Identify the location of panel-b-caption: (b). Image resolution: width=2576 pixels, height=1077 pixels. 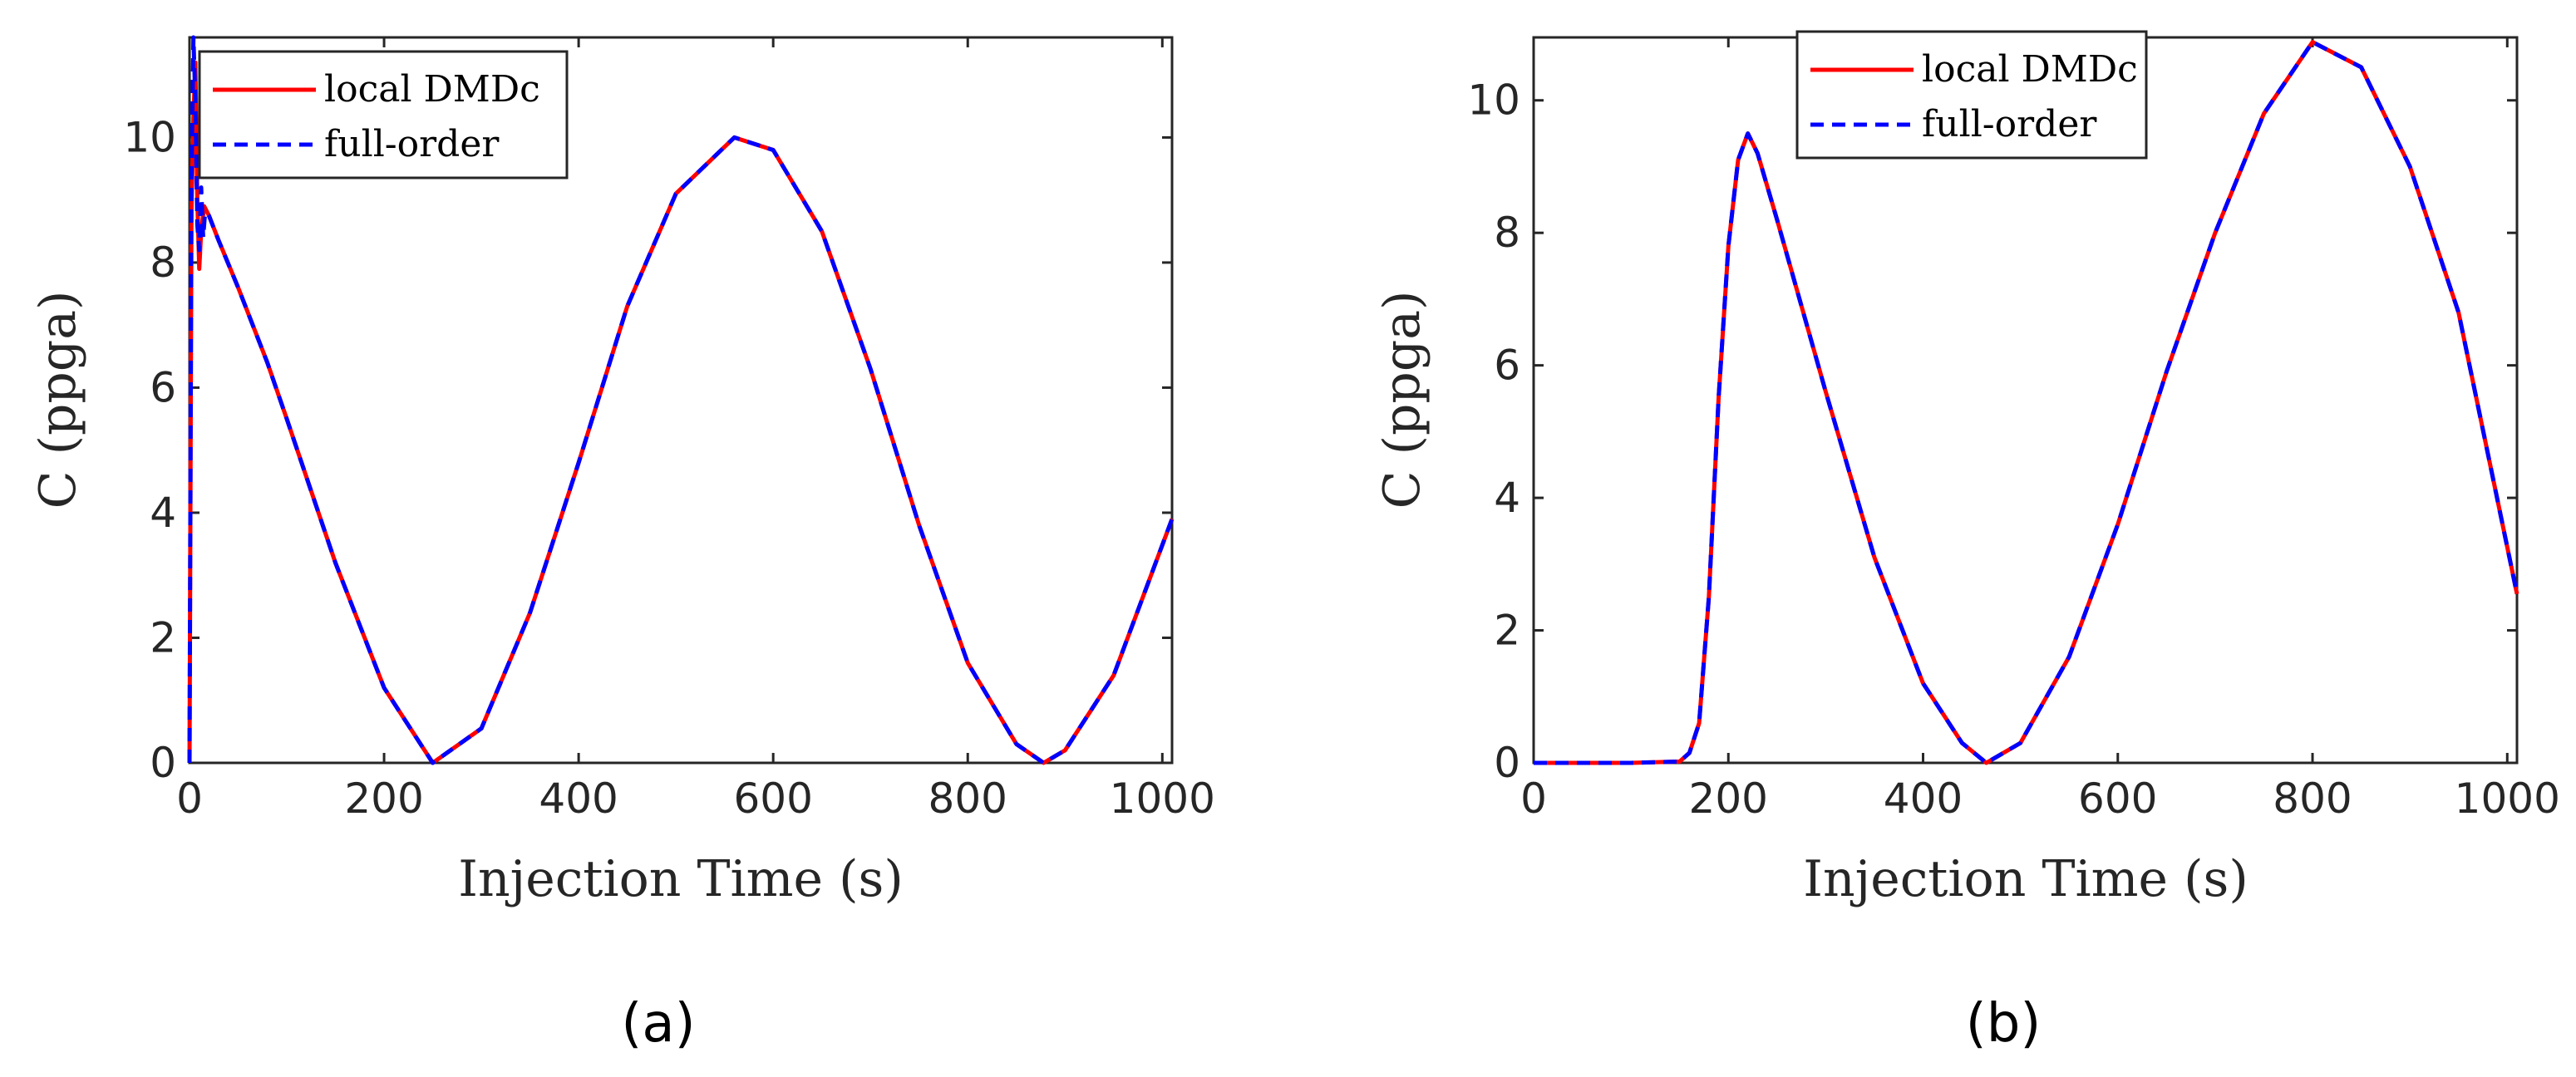
(2004, 1024).